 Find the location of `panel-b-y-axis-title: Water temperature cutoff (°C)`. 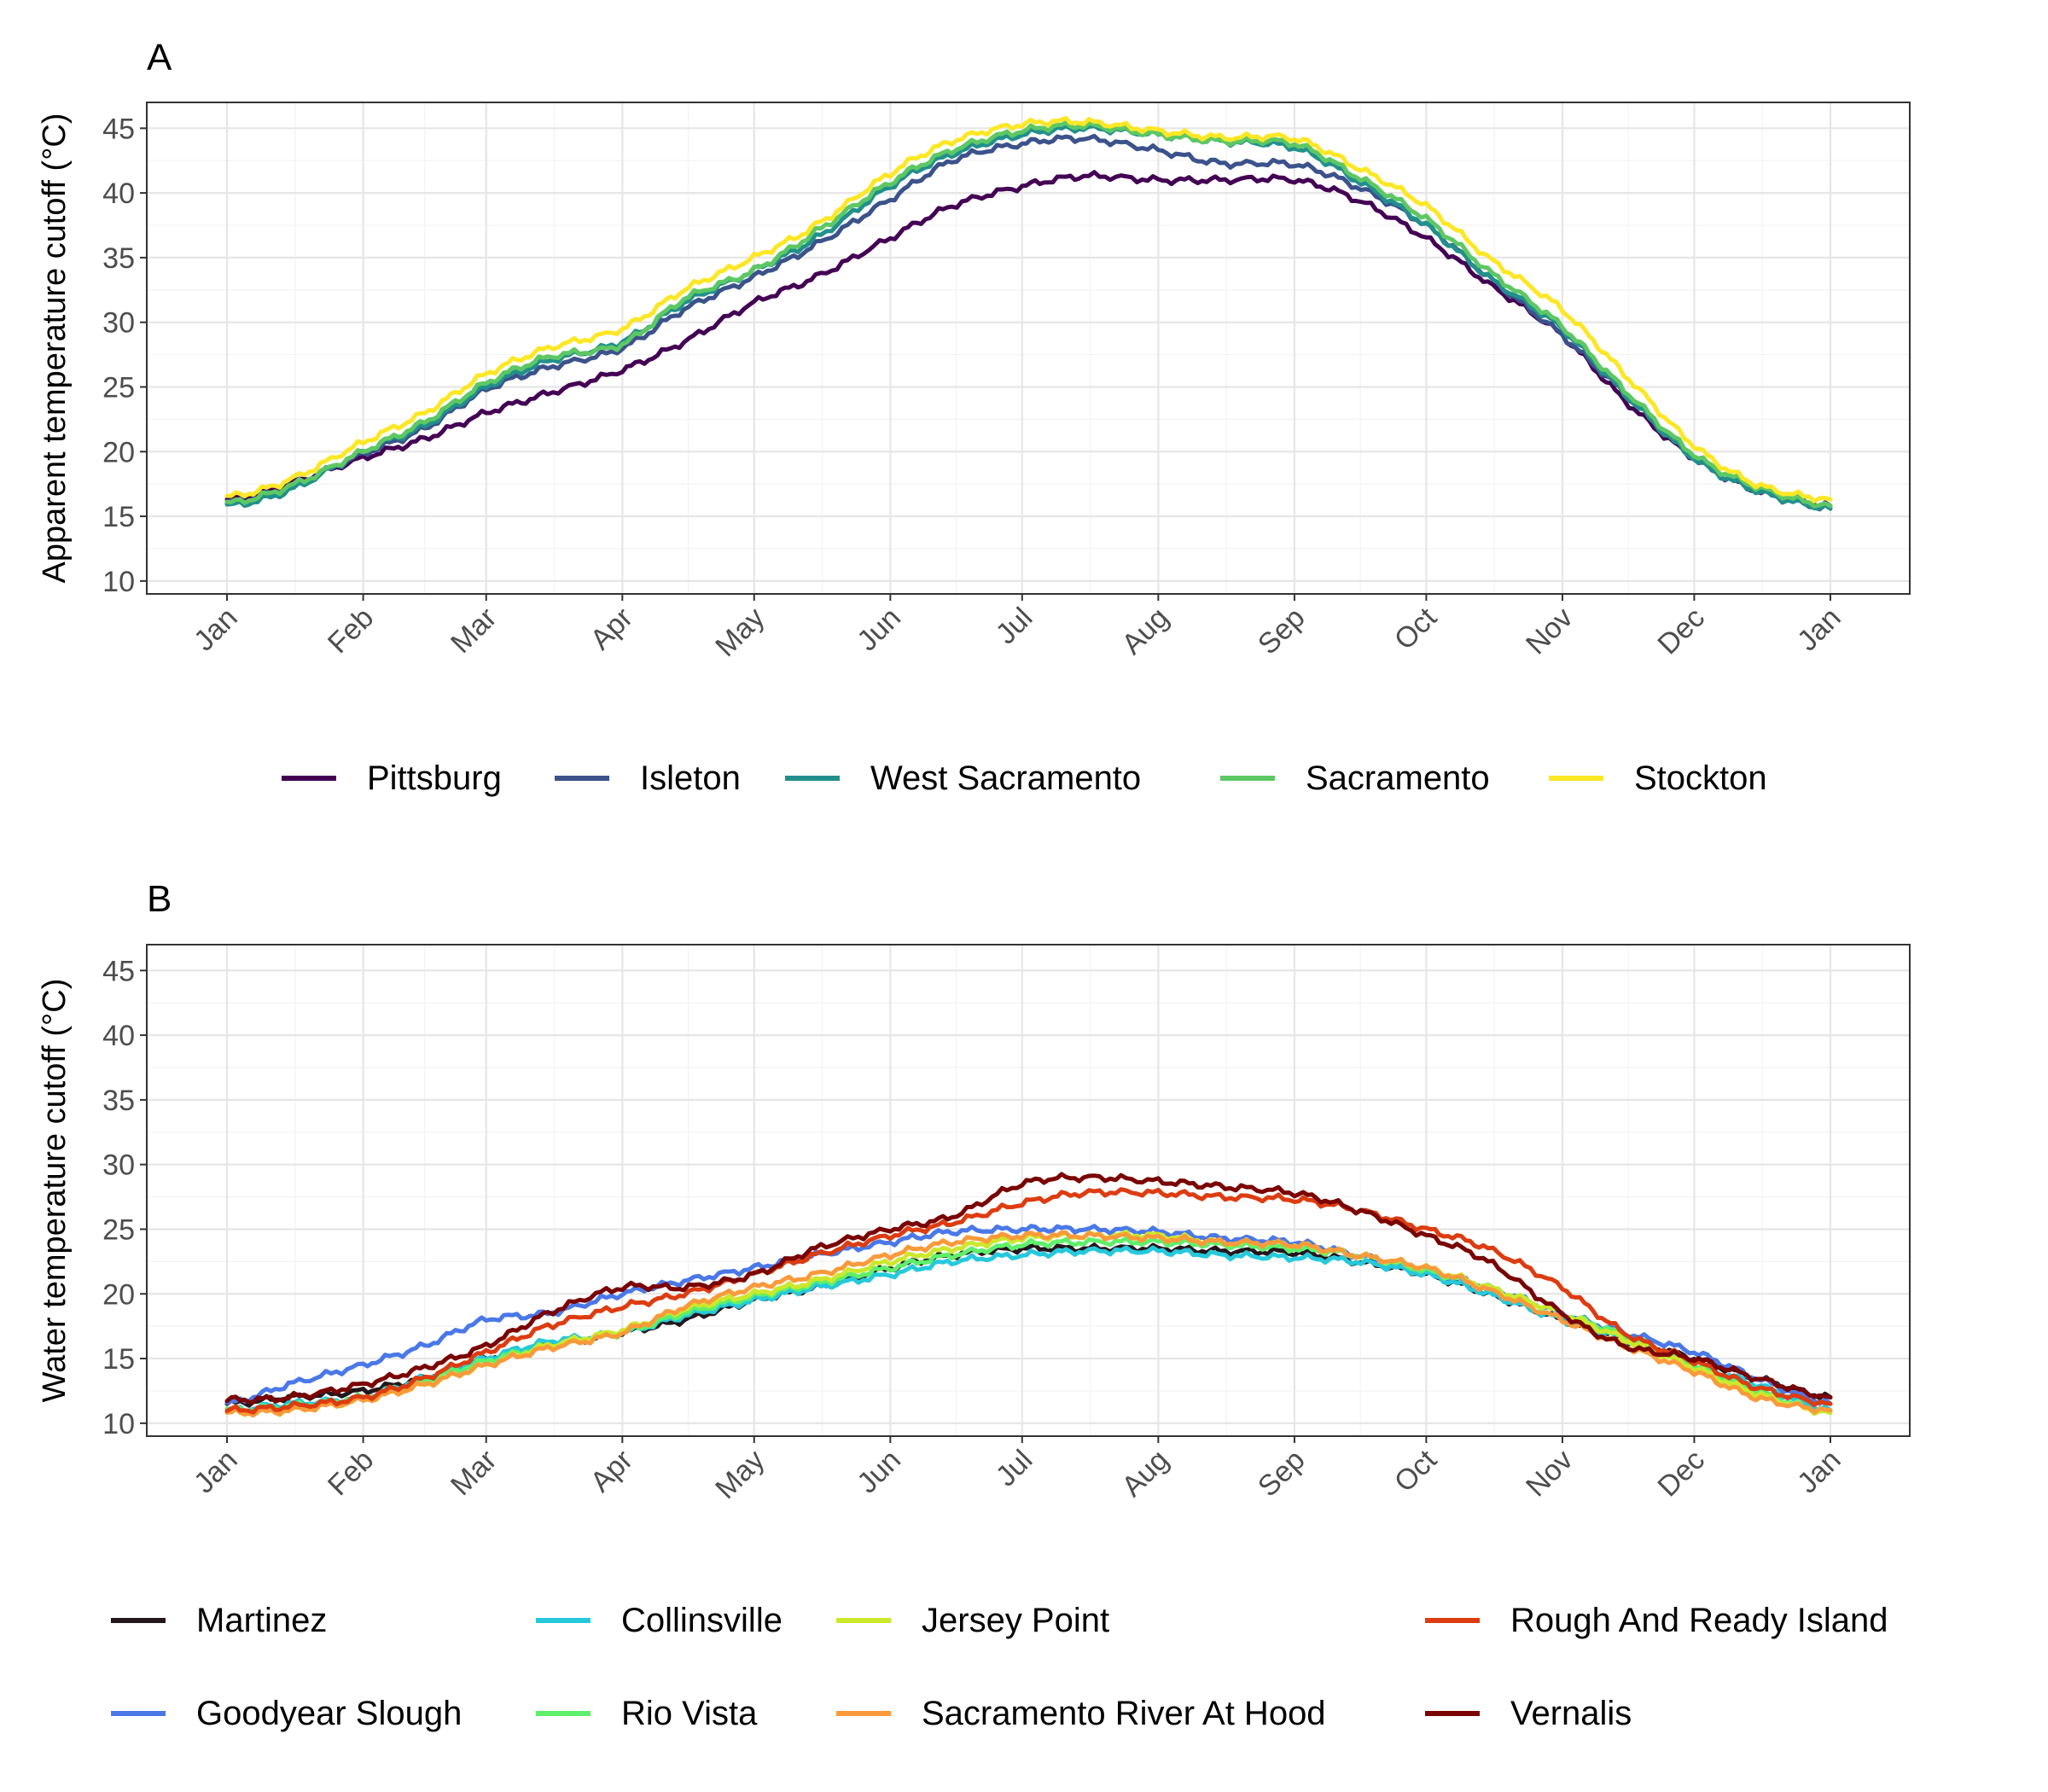

panel-b-y-axis-title: Water temperature cutoff (°C) is located at coordinates (55, 1191).